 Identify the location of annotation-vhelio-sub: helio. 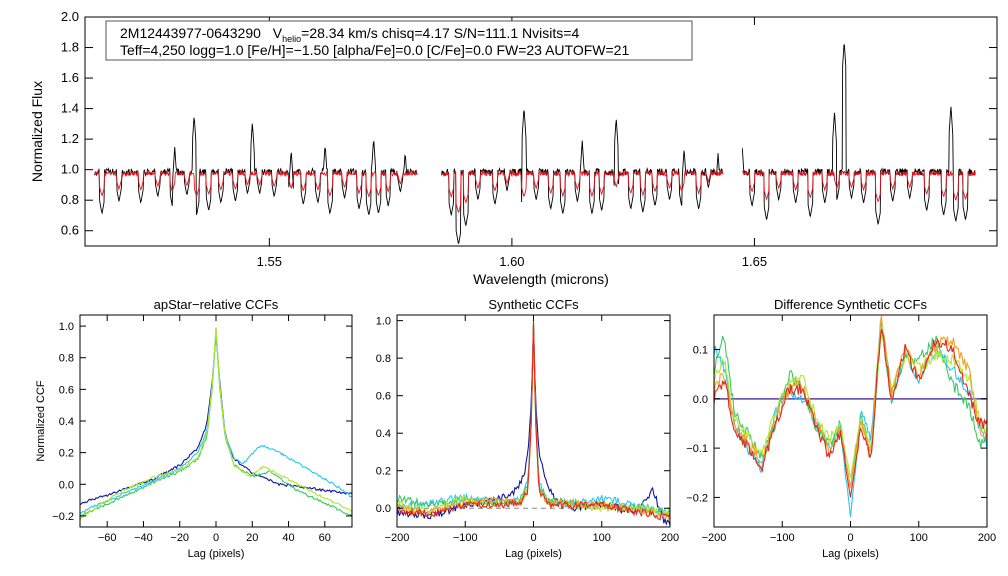
(291, 39).